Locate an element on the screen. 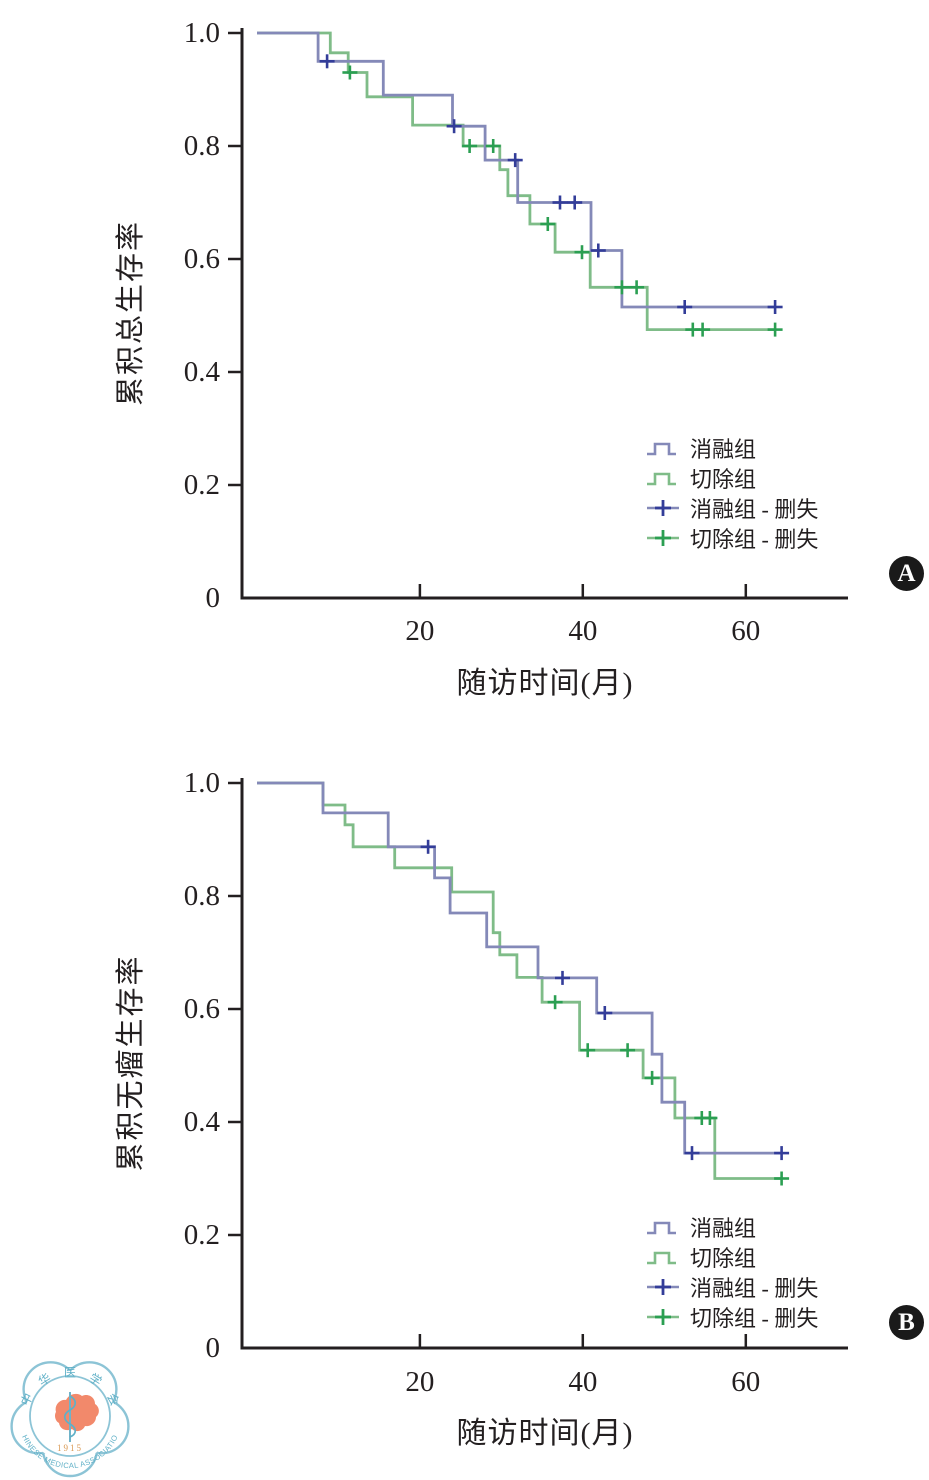  logo-cn-char: 医 is located at coordinates (70, 1373).